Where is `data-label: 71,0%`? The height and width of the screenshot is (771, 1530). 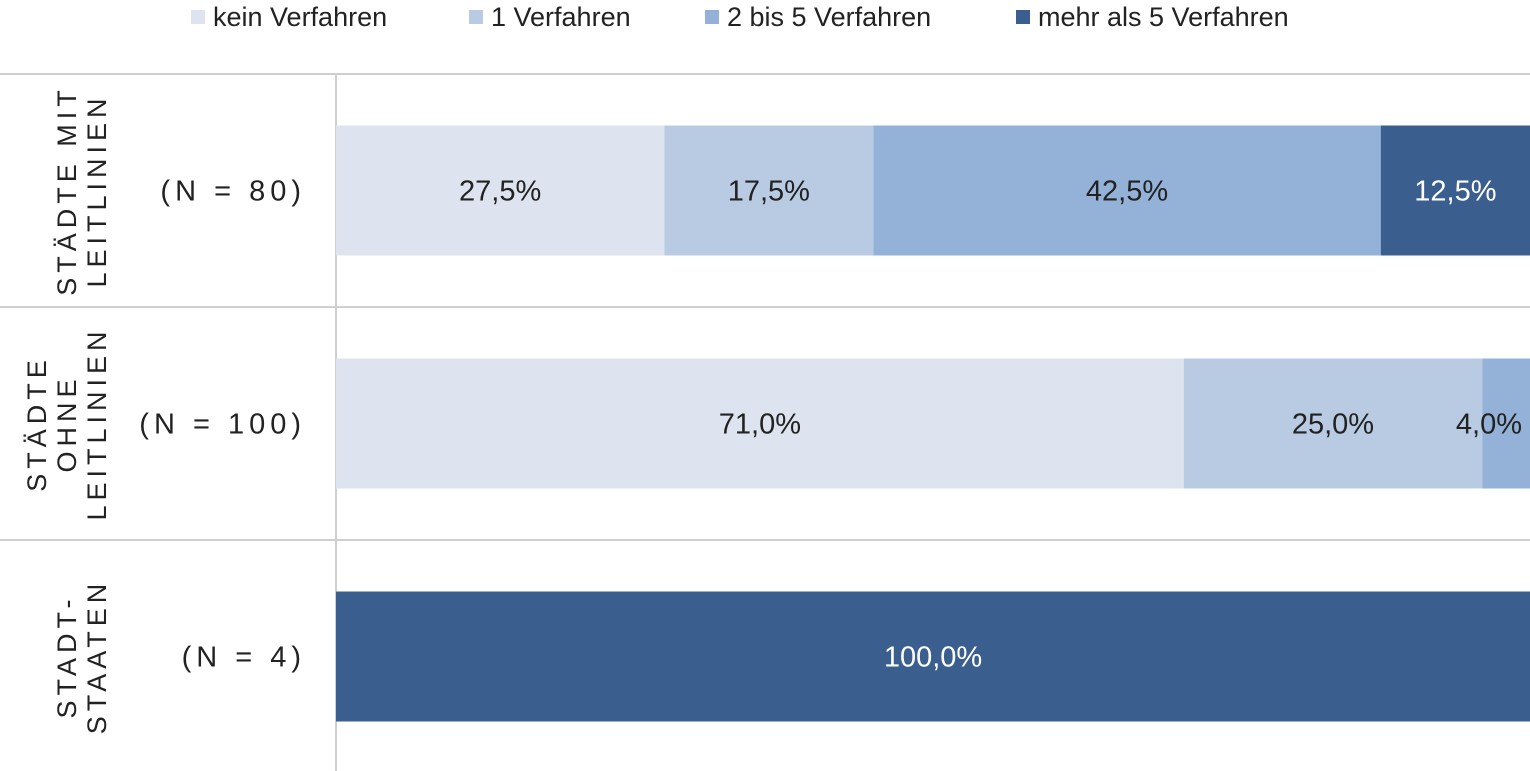 data-label: 71,0% is located at coordinates (760, 425).